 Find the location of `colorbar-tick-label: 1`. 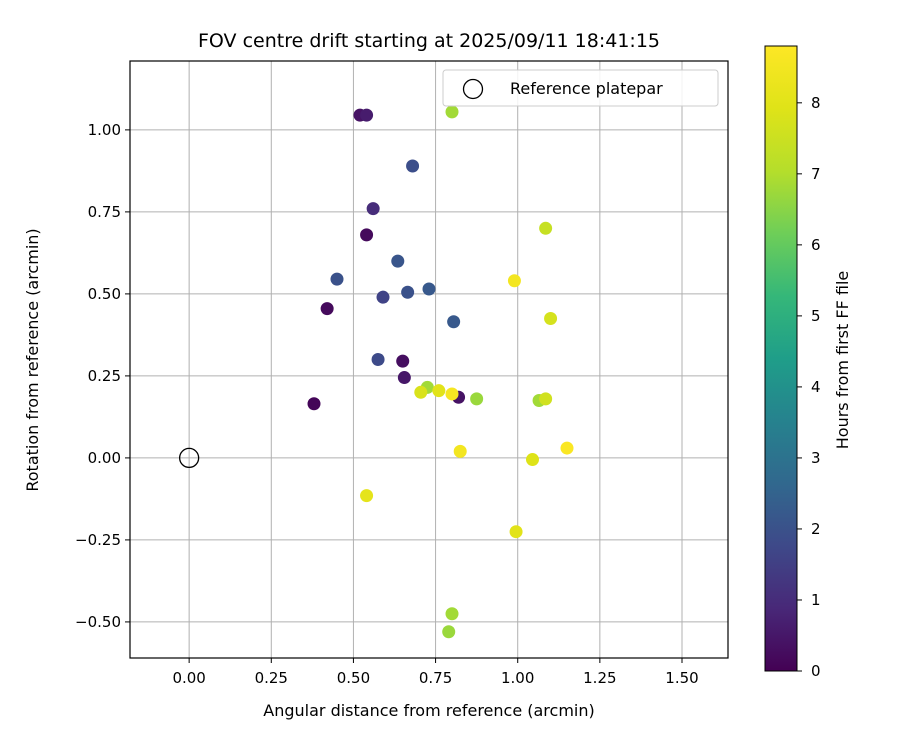

colorbar-tick-label: 1 is located at coordinates (816, 600).